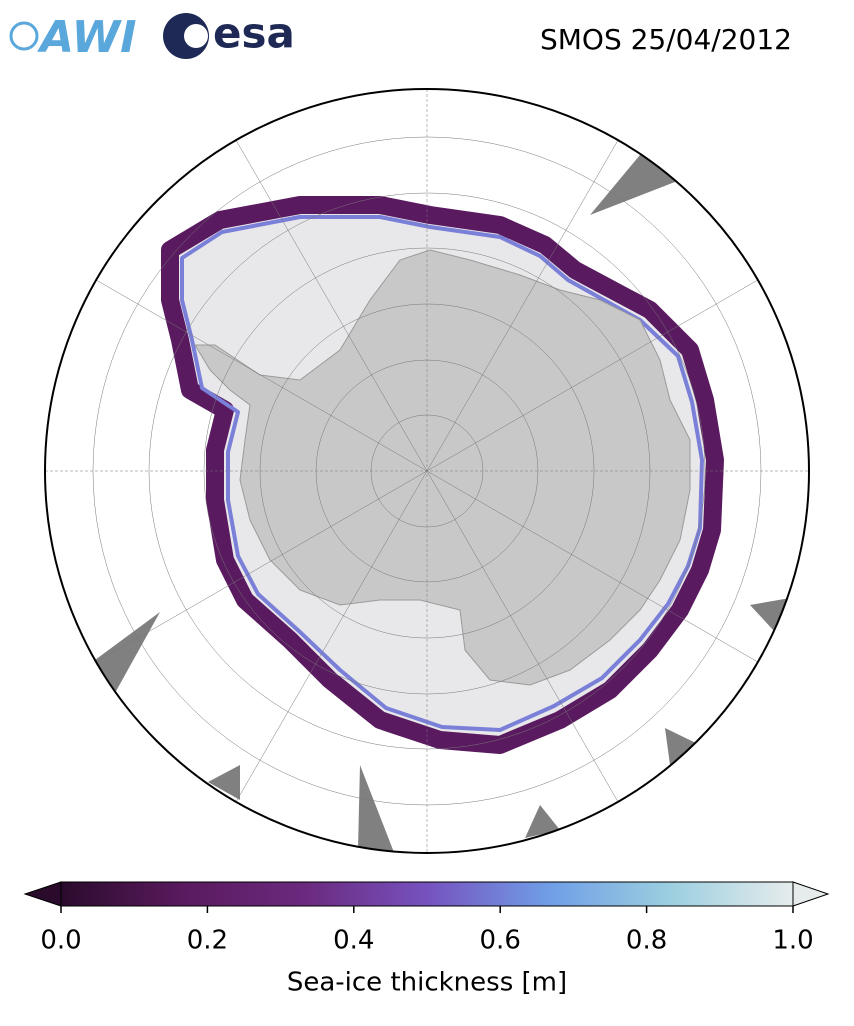 The image size is (854, 1026). What do you see at coordinates (353, 941) in the screenshot?
I see `colorbar-tick-label: 0.4` at bounding box center [353, 941].